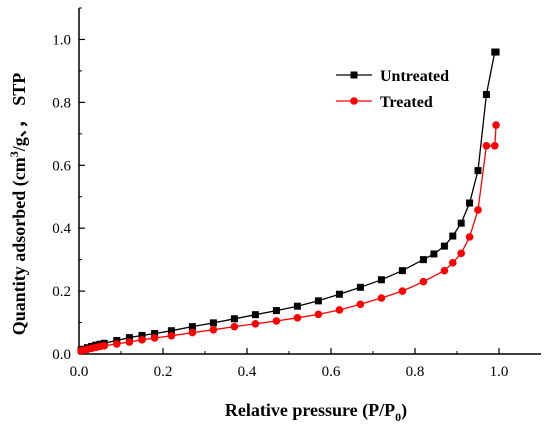  I want to click on legend: Untreated Treated, so click(392, 89).